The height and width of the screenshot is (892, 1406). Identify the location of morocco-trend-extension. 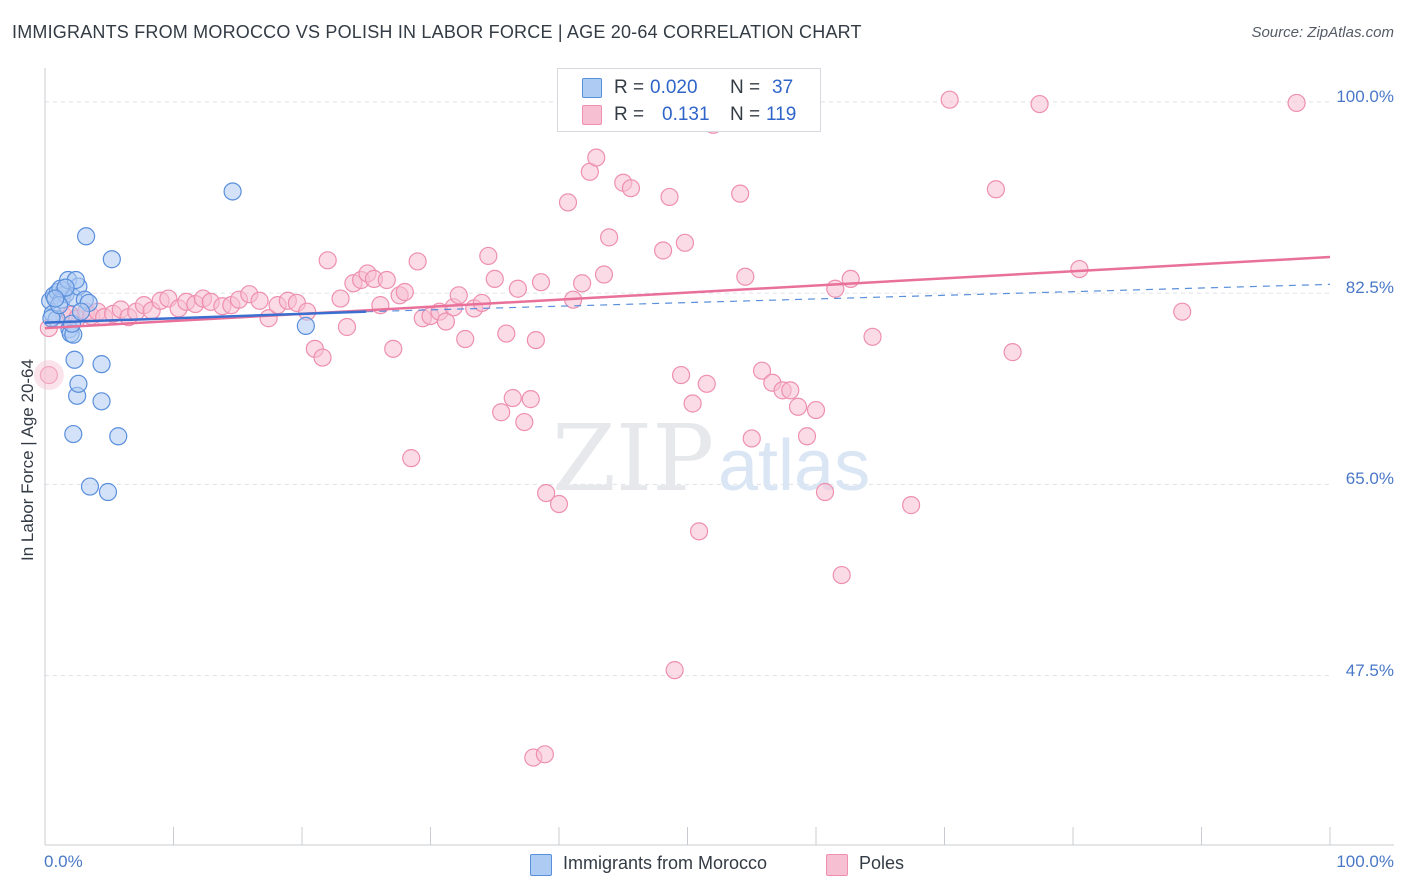
(848, 298).